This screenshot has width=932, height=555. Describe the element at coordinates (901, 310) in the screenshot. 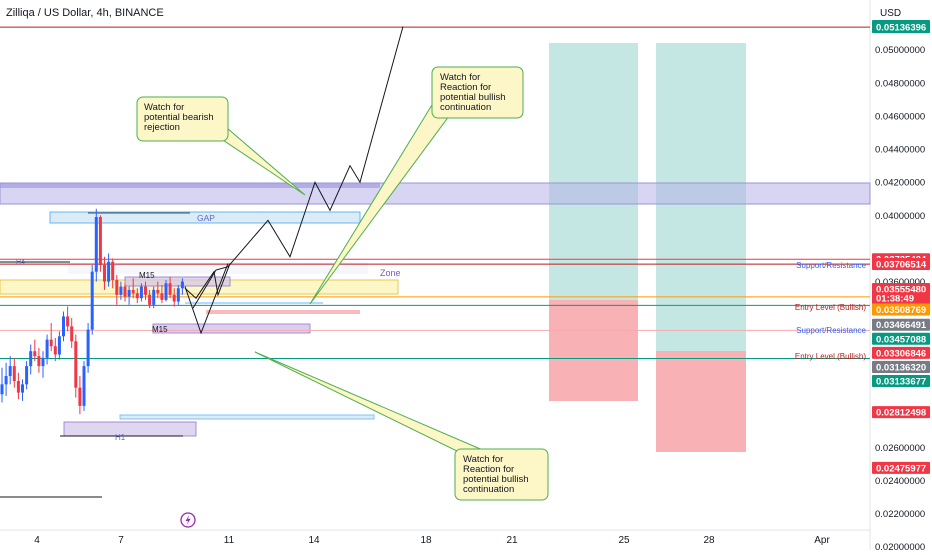

I see `price-label-text: 0.03508769` at that location.